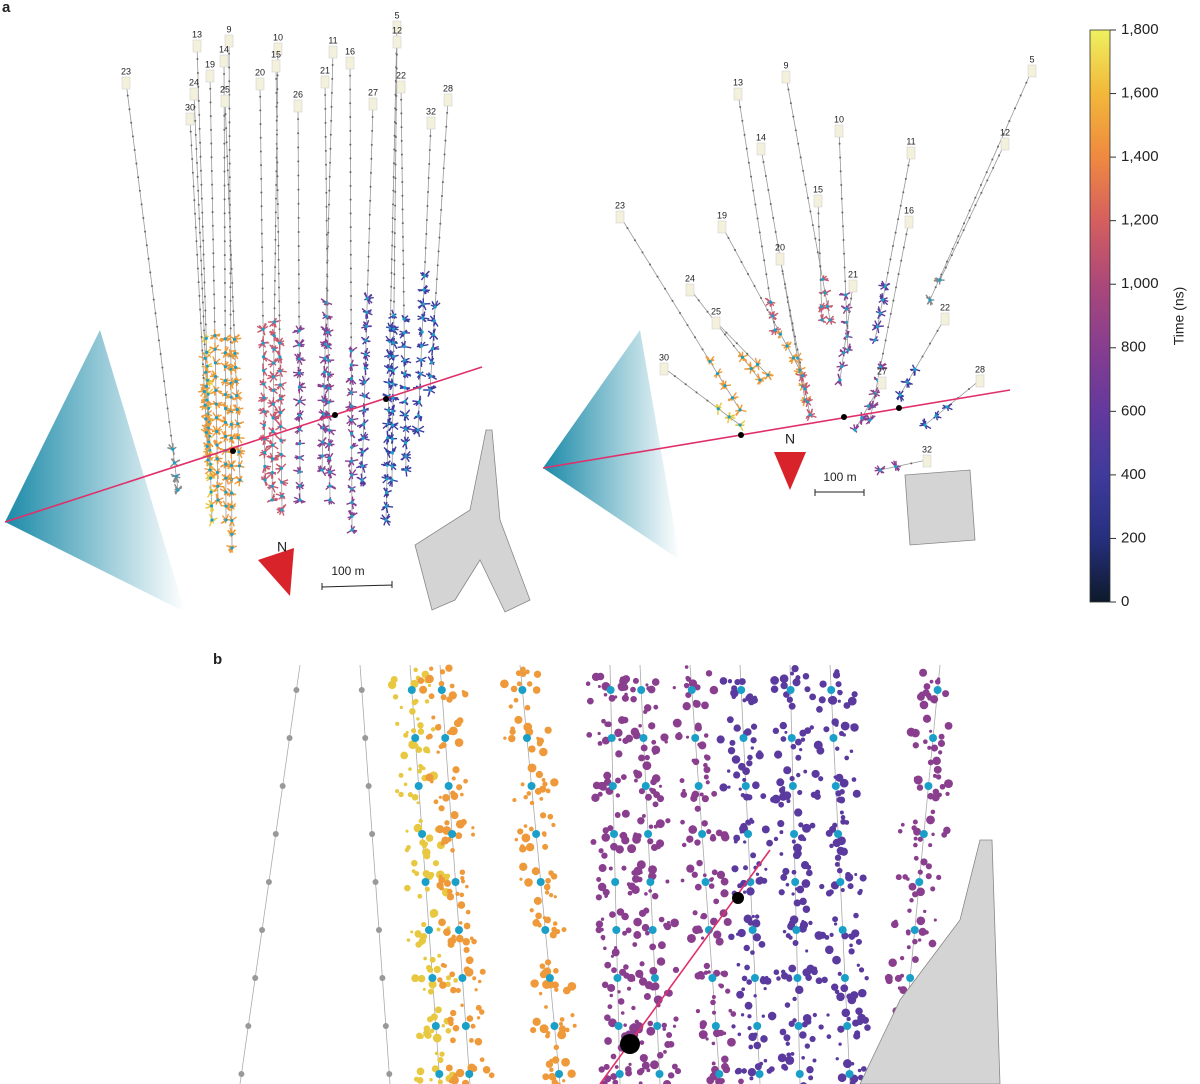 The width and height of the screenshot is (1200, 1084). I want to click on string-label: 11, so click(332, 40).